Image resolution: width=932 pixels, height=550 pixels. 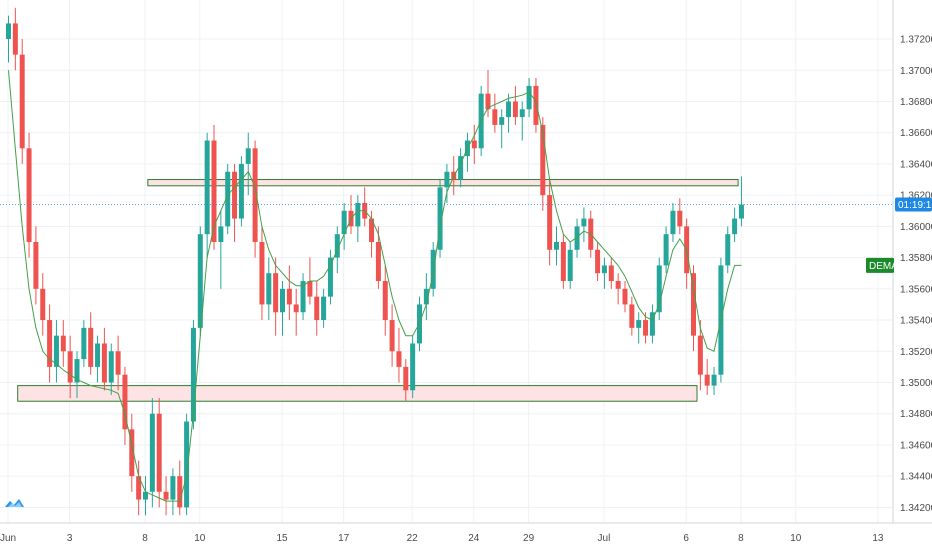 What do you see at coordinates (916, 321) in the screenshot?
I see `y-tick-label: 1.35400` at bounding box center [916, 321].